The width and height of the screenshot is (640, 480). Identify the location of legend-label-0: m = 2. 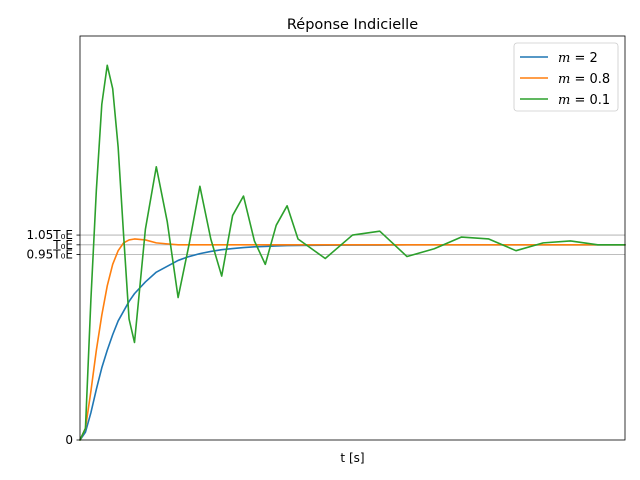
(578, 58).